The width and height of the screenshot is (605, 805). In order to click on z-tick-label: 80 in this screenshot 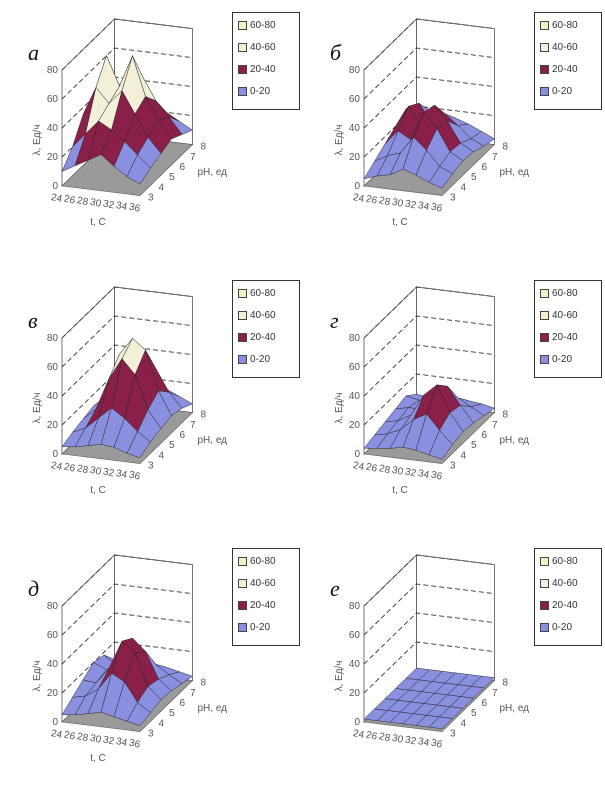, I will do `click(53, 338)`.